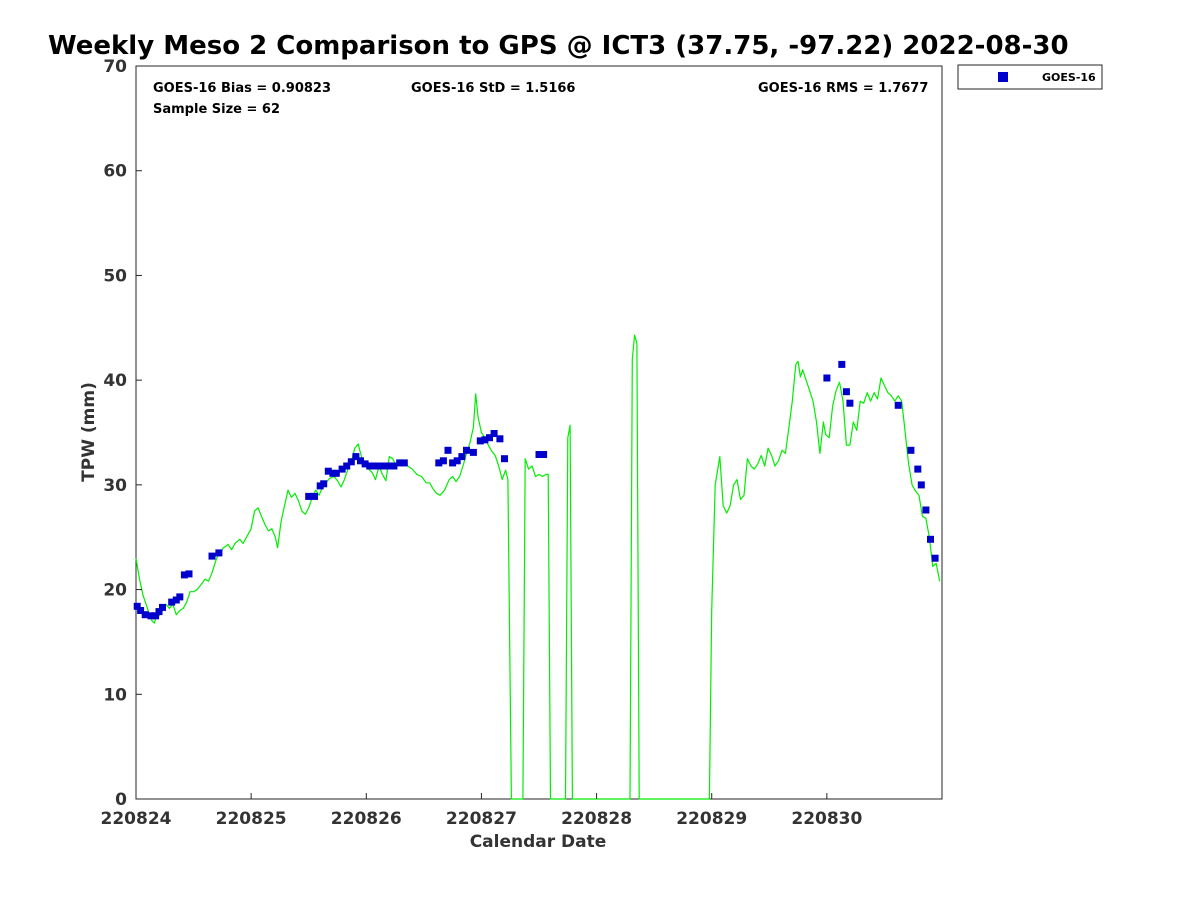 This screenshot has width=1200, height=900. I want to click on rms-stat: GOES-16 RMS = 1.7677, so click(843, 88).